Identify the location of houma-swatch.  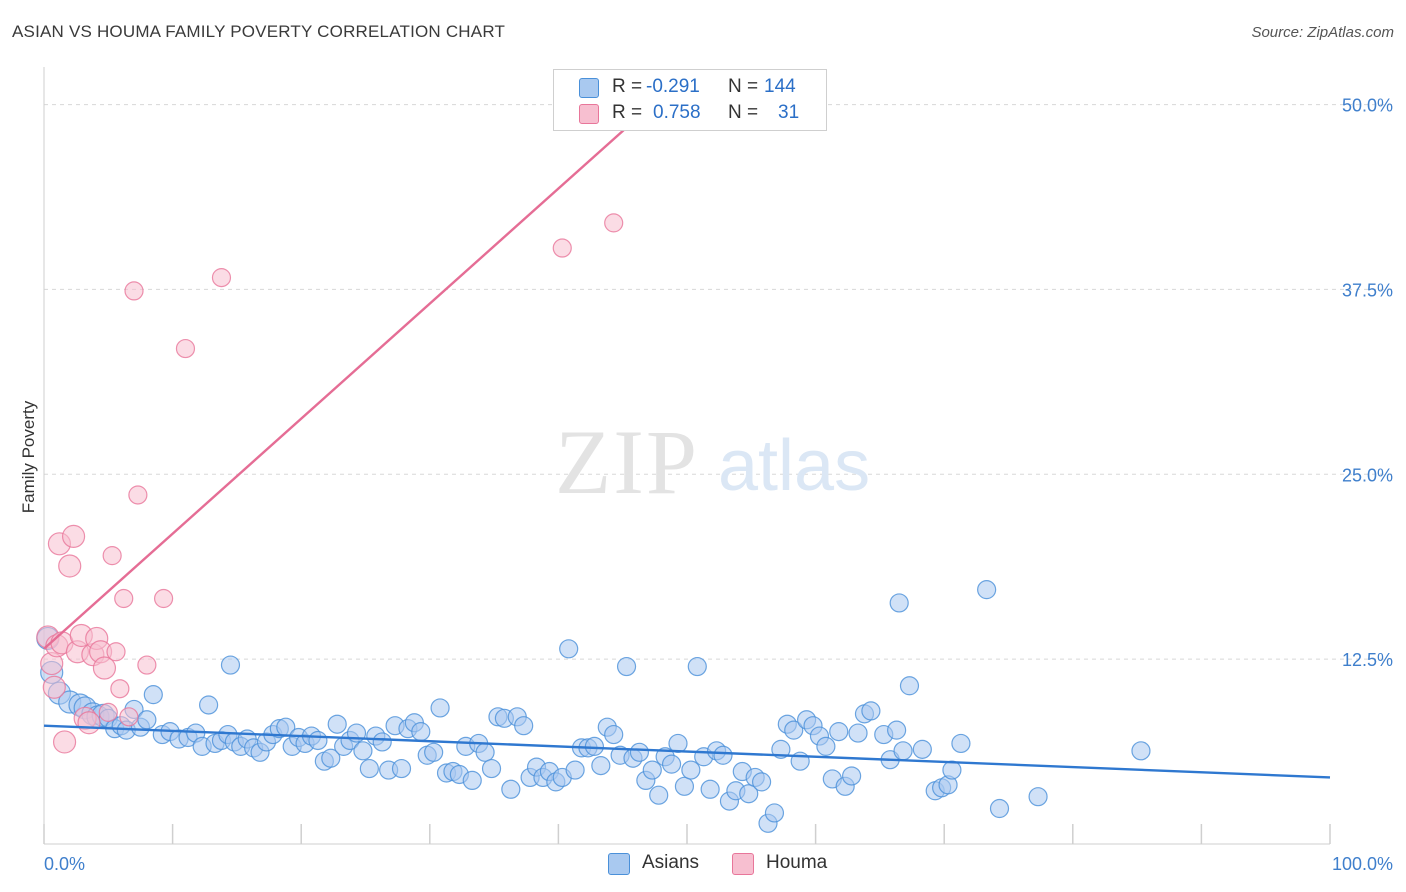
(589, 114).